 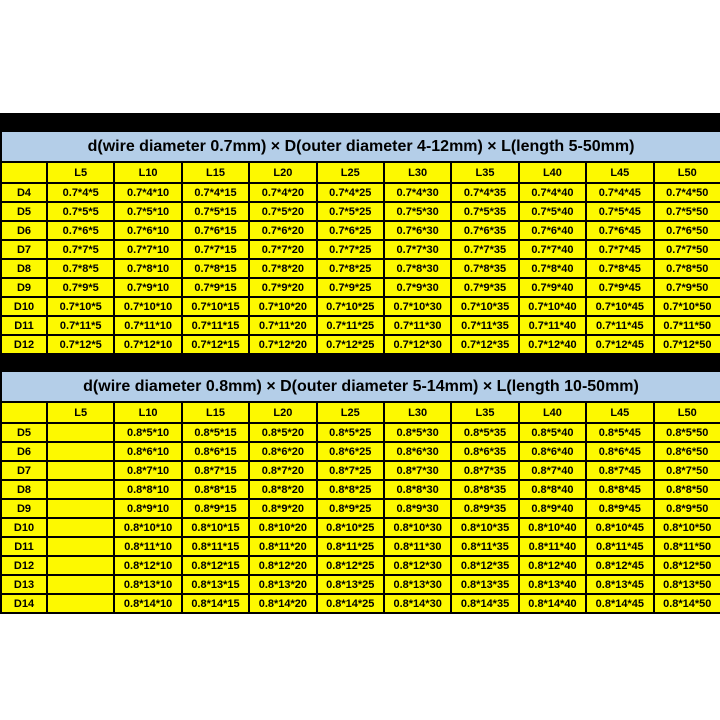 I want to click on spec-cell: 0.8*6*30, so click(x=417, y=451).